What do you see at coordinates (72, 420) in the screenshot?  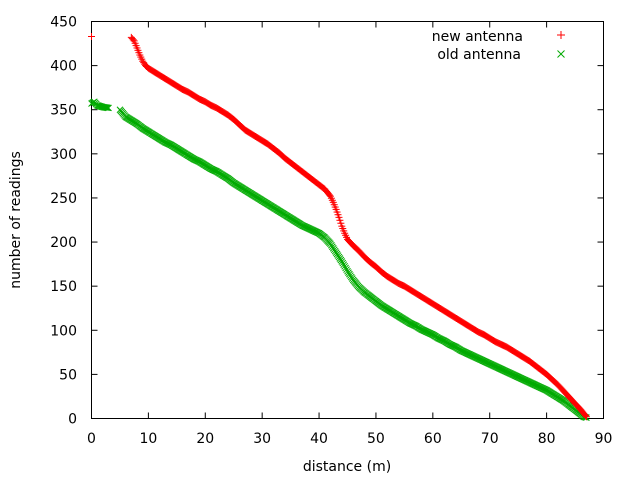 I see `y-tick-label-0: 0` at bounding box center [72, 420].